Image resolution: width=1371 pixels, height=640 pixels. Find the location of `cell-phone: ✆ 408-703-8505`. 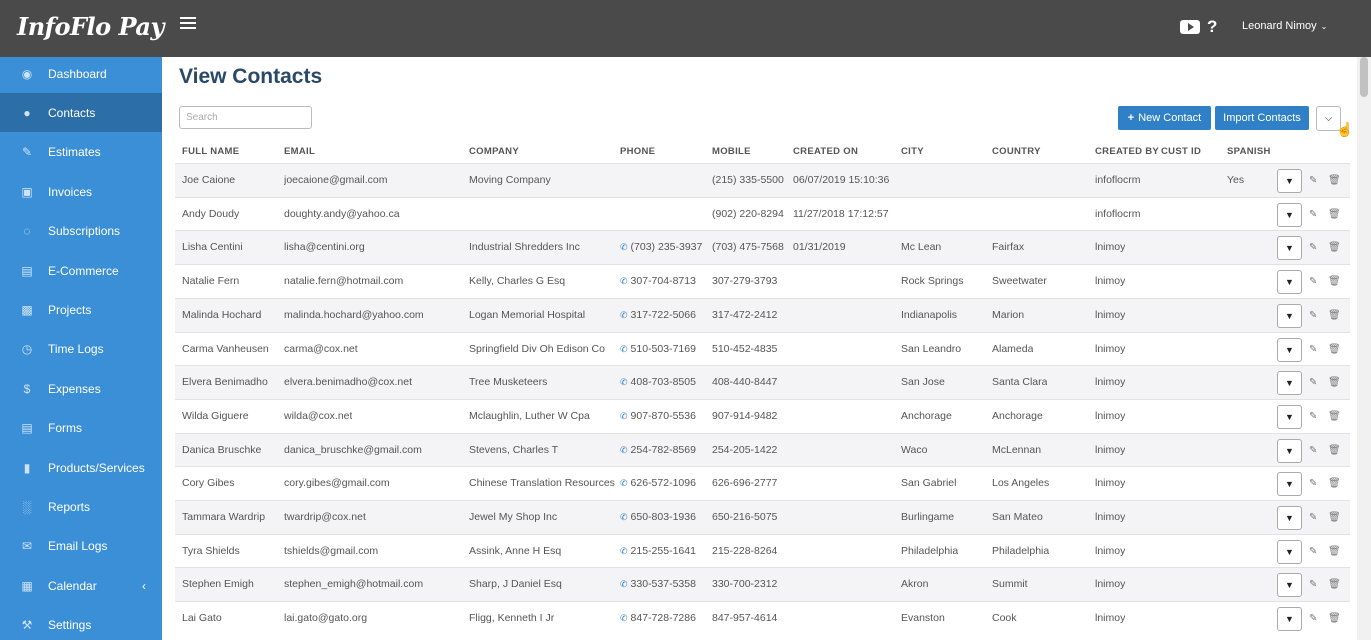

cell-phone: ✆ 408-703-8505 is located at coordinates (658, 382).